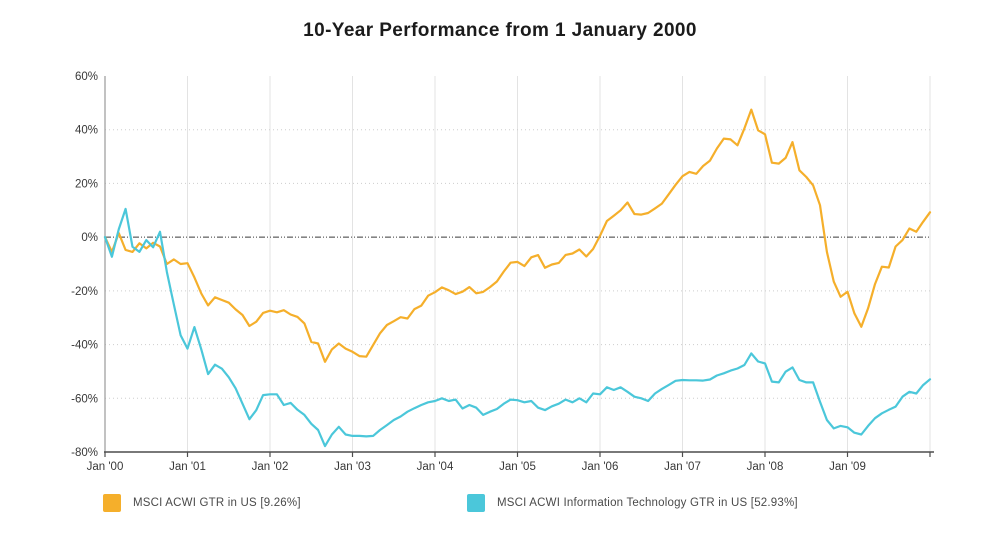  What do you see at coordinates (500, 30) in the screenshot?
I see `chart-title: 10-Year Performance from 1 January 2000` at bounding box center [500, 30].